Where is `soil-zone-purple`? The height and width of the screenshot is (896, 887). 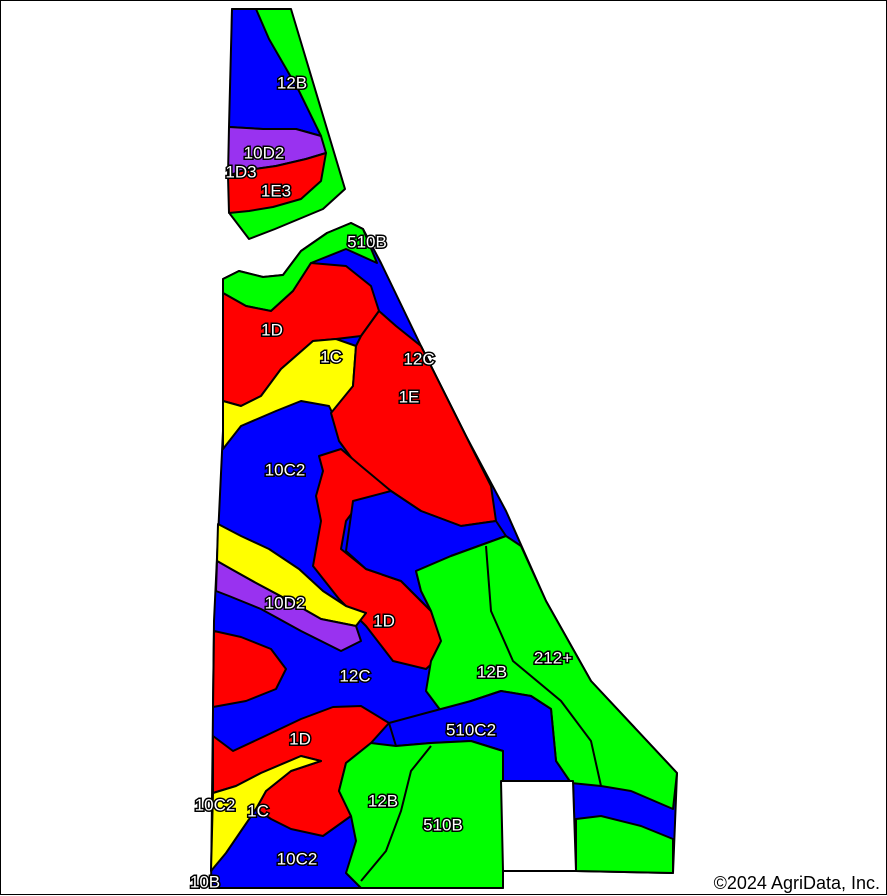 soil-zone-purple is located at coordinates (288, 606).